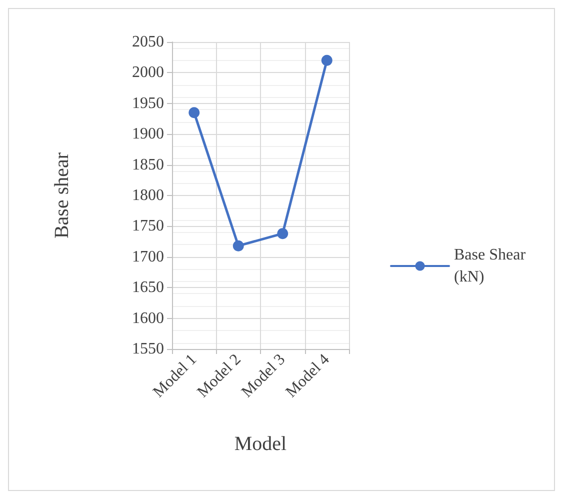 This screenshot has height=499, width=563. I want to click on y-tick-label: 2050, so click(148, 42).